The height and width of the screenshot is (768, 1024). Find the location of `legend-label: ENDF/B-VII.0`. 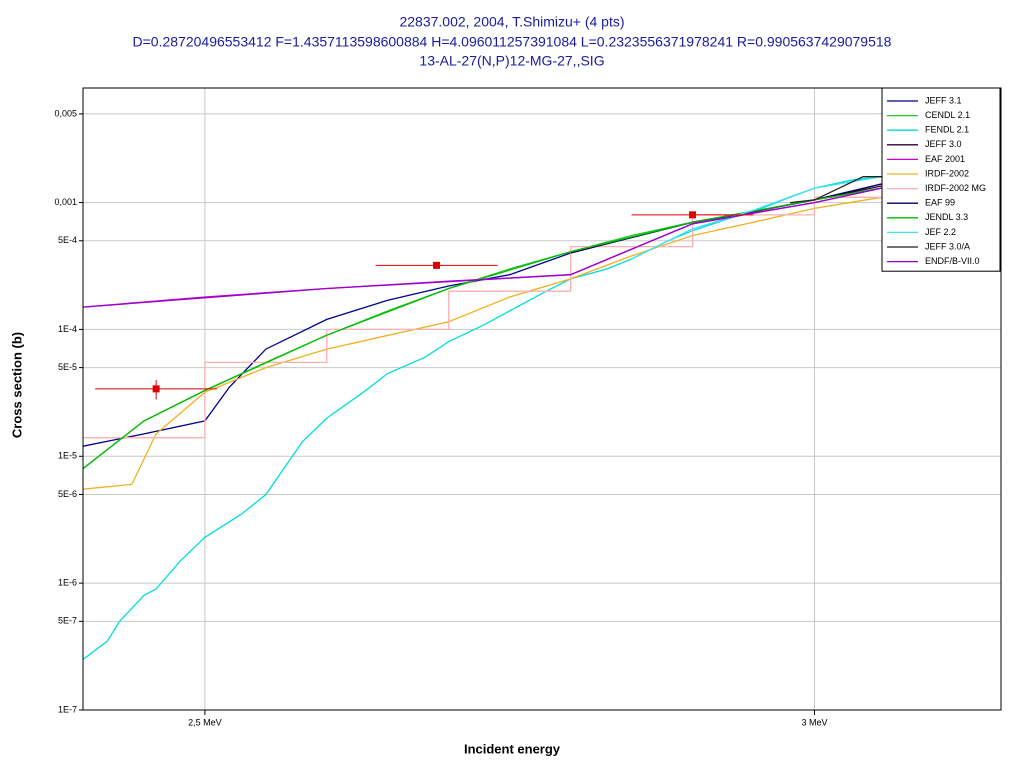

legend-label: ENDF/B-VII.0 is located at coordinates (952, 261).